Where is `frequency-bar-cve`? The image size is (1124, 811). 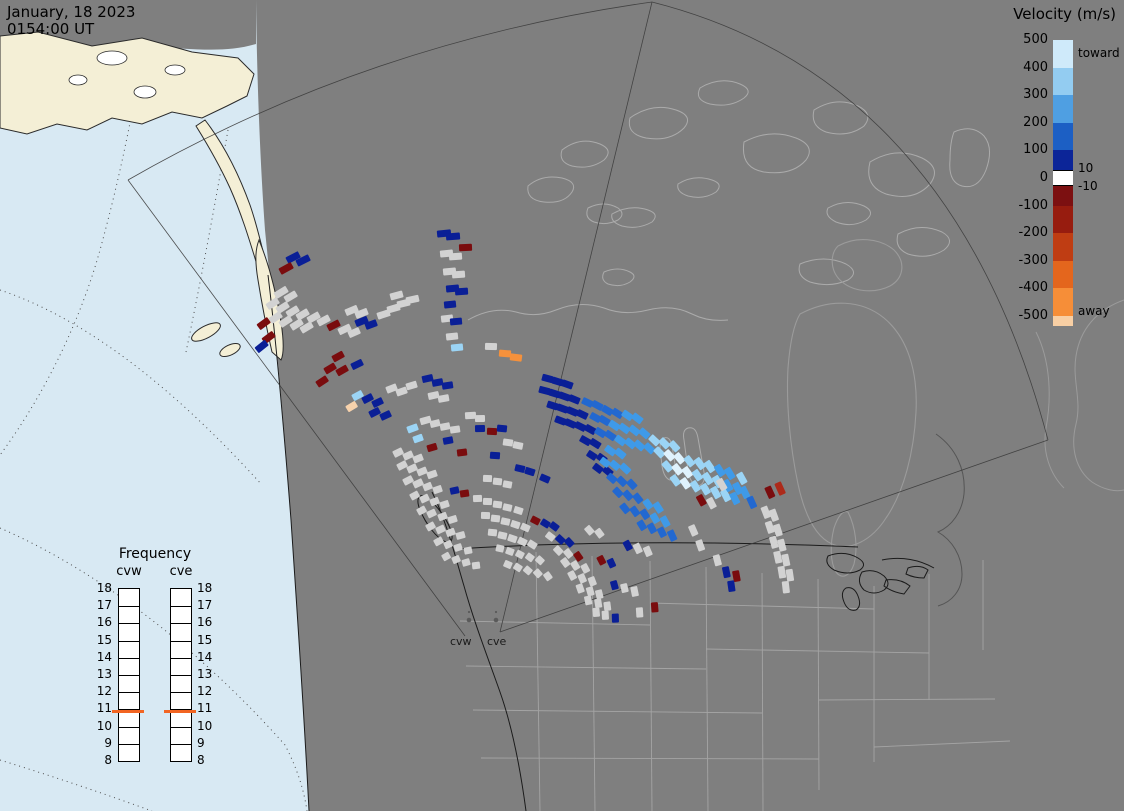 frequency-bar-cve is located at coordinates (181, 675).